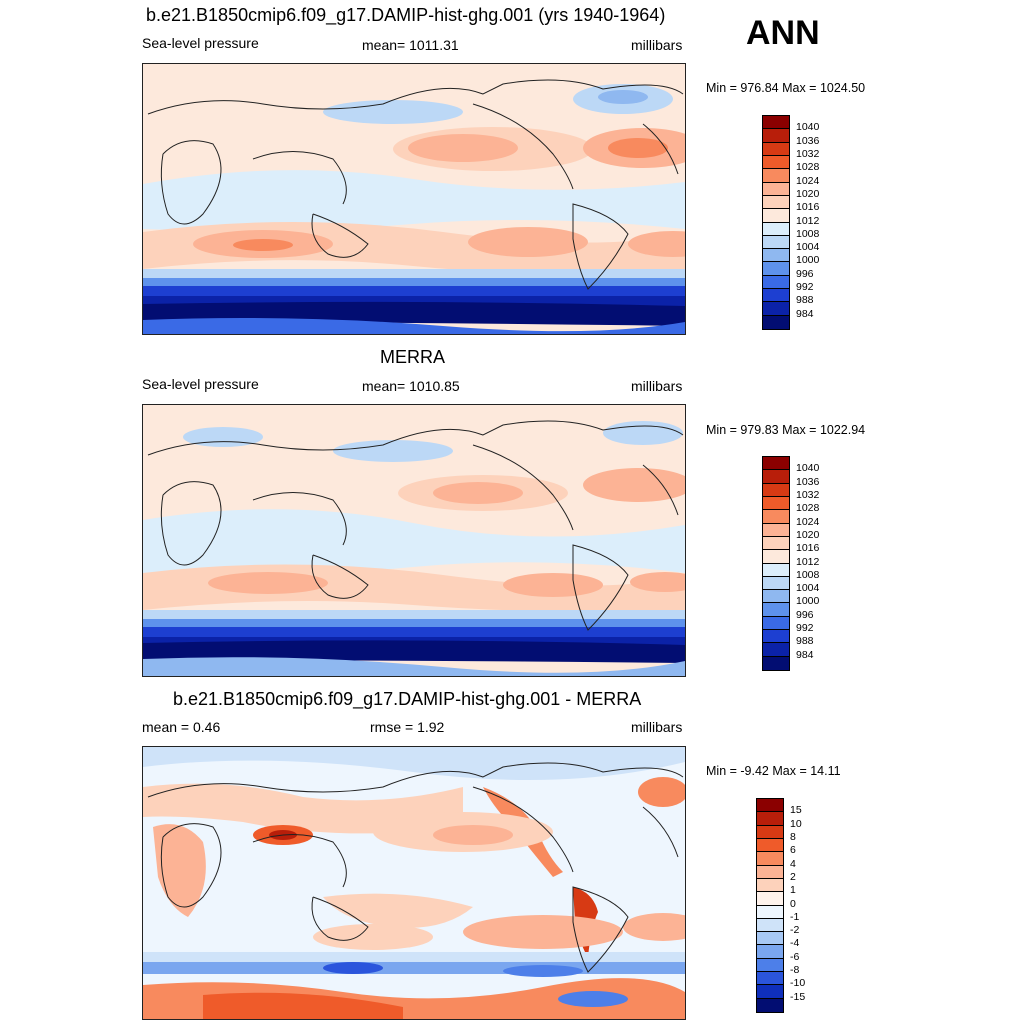  I want to click on south-pacific-positive, so click(543, 932).